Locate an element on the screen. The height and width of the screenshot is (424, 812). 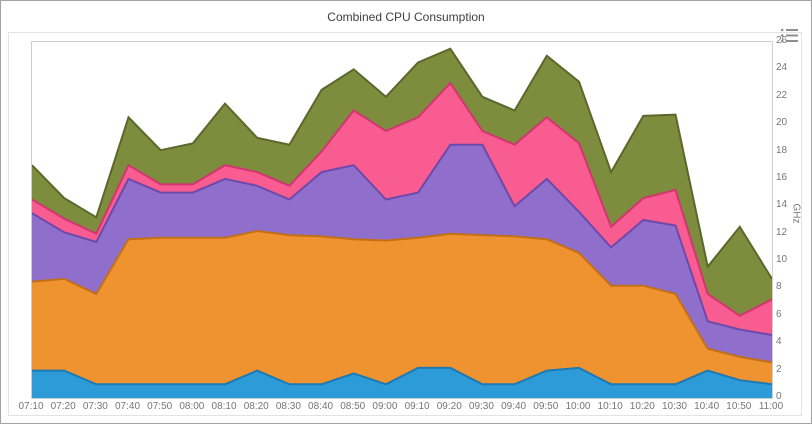
chart-title: Combined CPU Consumption is located at coordinates (406, 17).